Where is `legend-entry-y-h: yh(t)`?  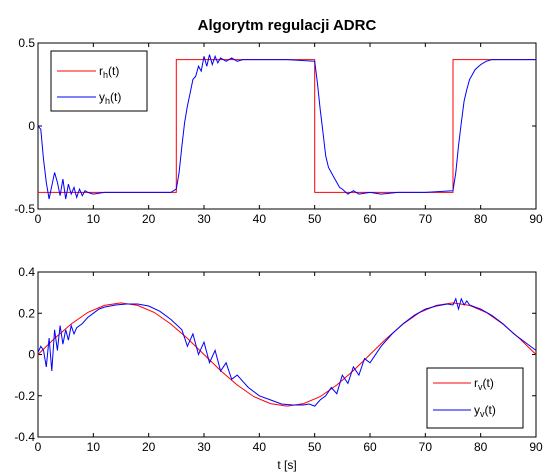
legend-entry-y-h: yh(t) is located at coordinates (110, 98).